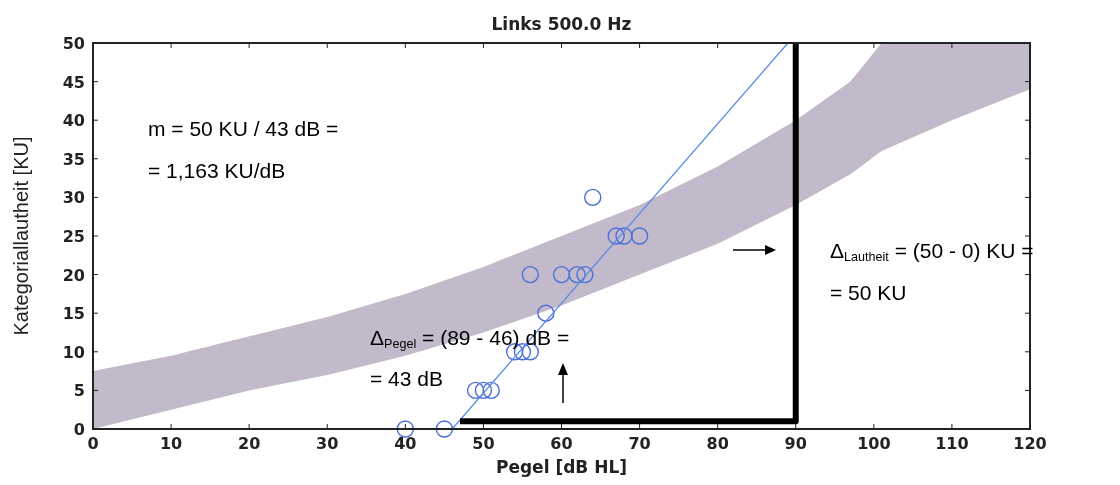 Image resolution: width=1120 pixels, height=485 pixels. I want to click on x-tick-label: 80, so click(717, 443).